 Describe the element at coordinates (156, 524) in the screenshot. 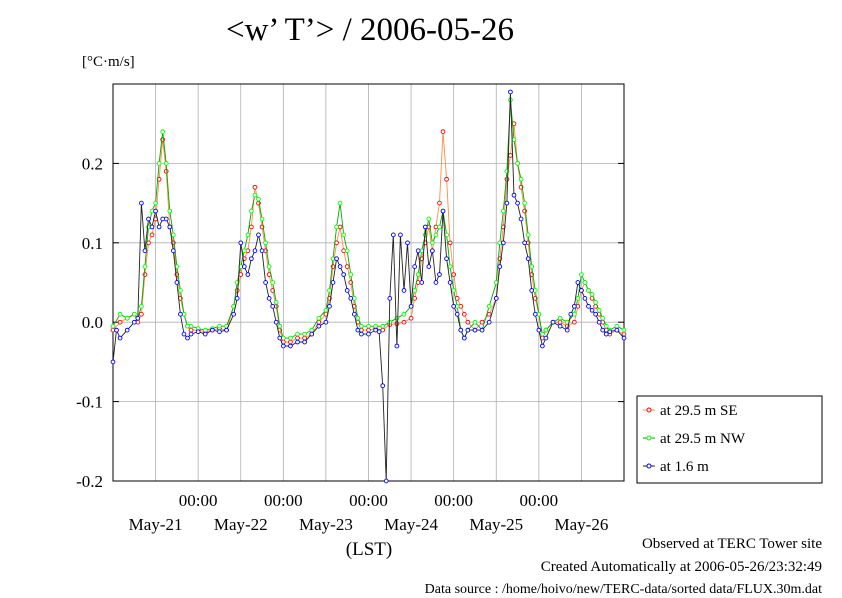

I see `x-date-label: May-21` at that location.